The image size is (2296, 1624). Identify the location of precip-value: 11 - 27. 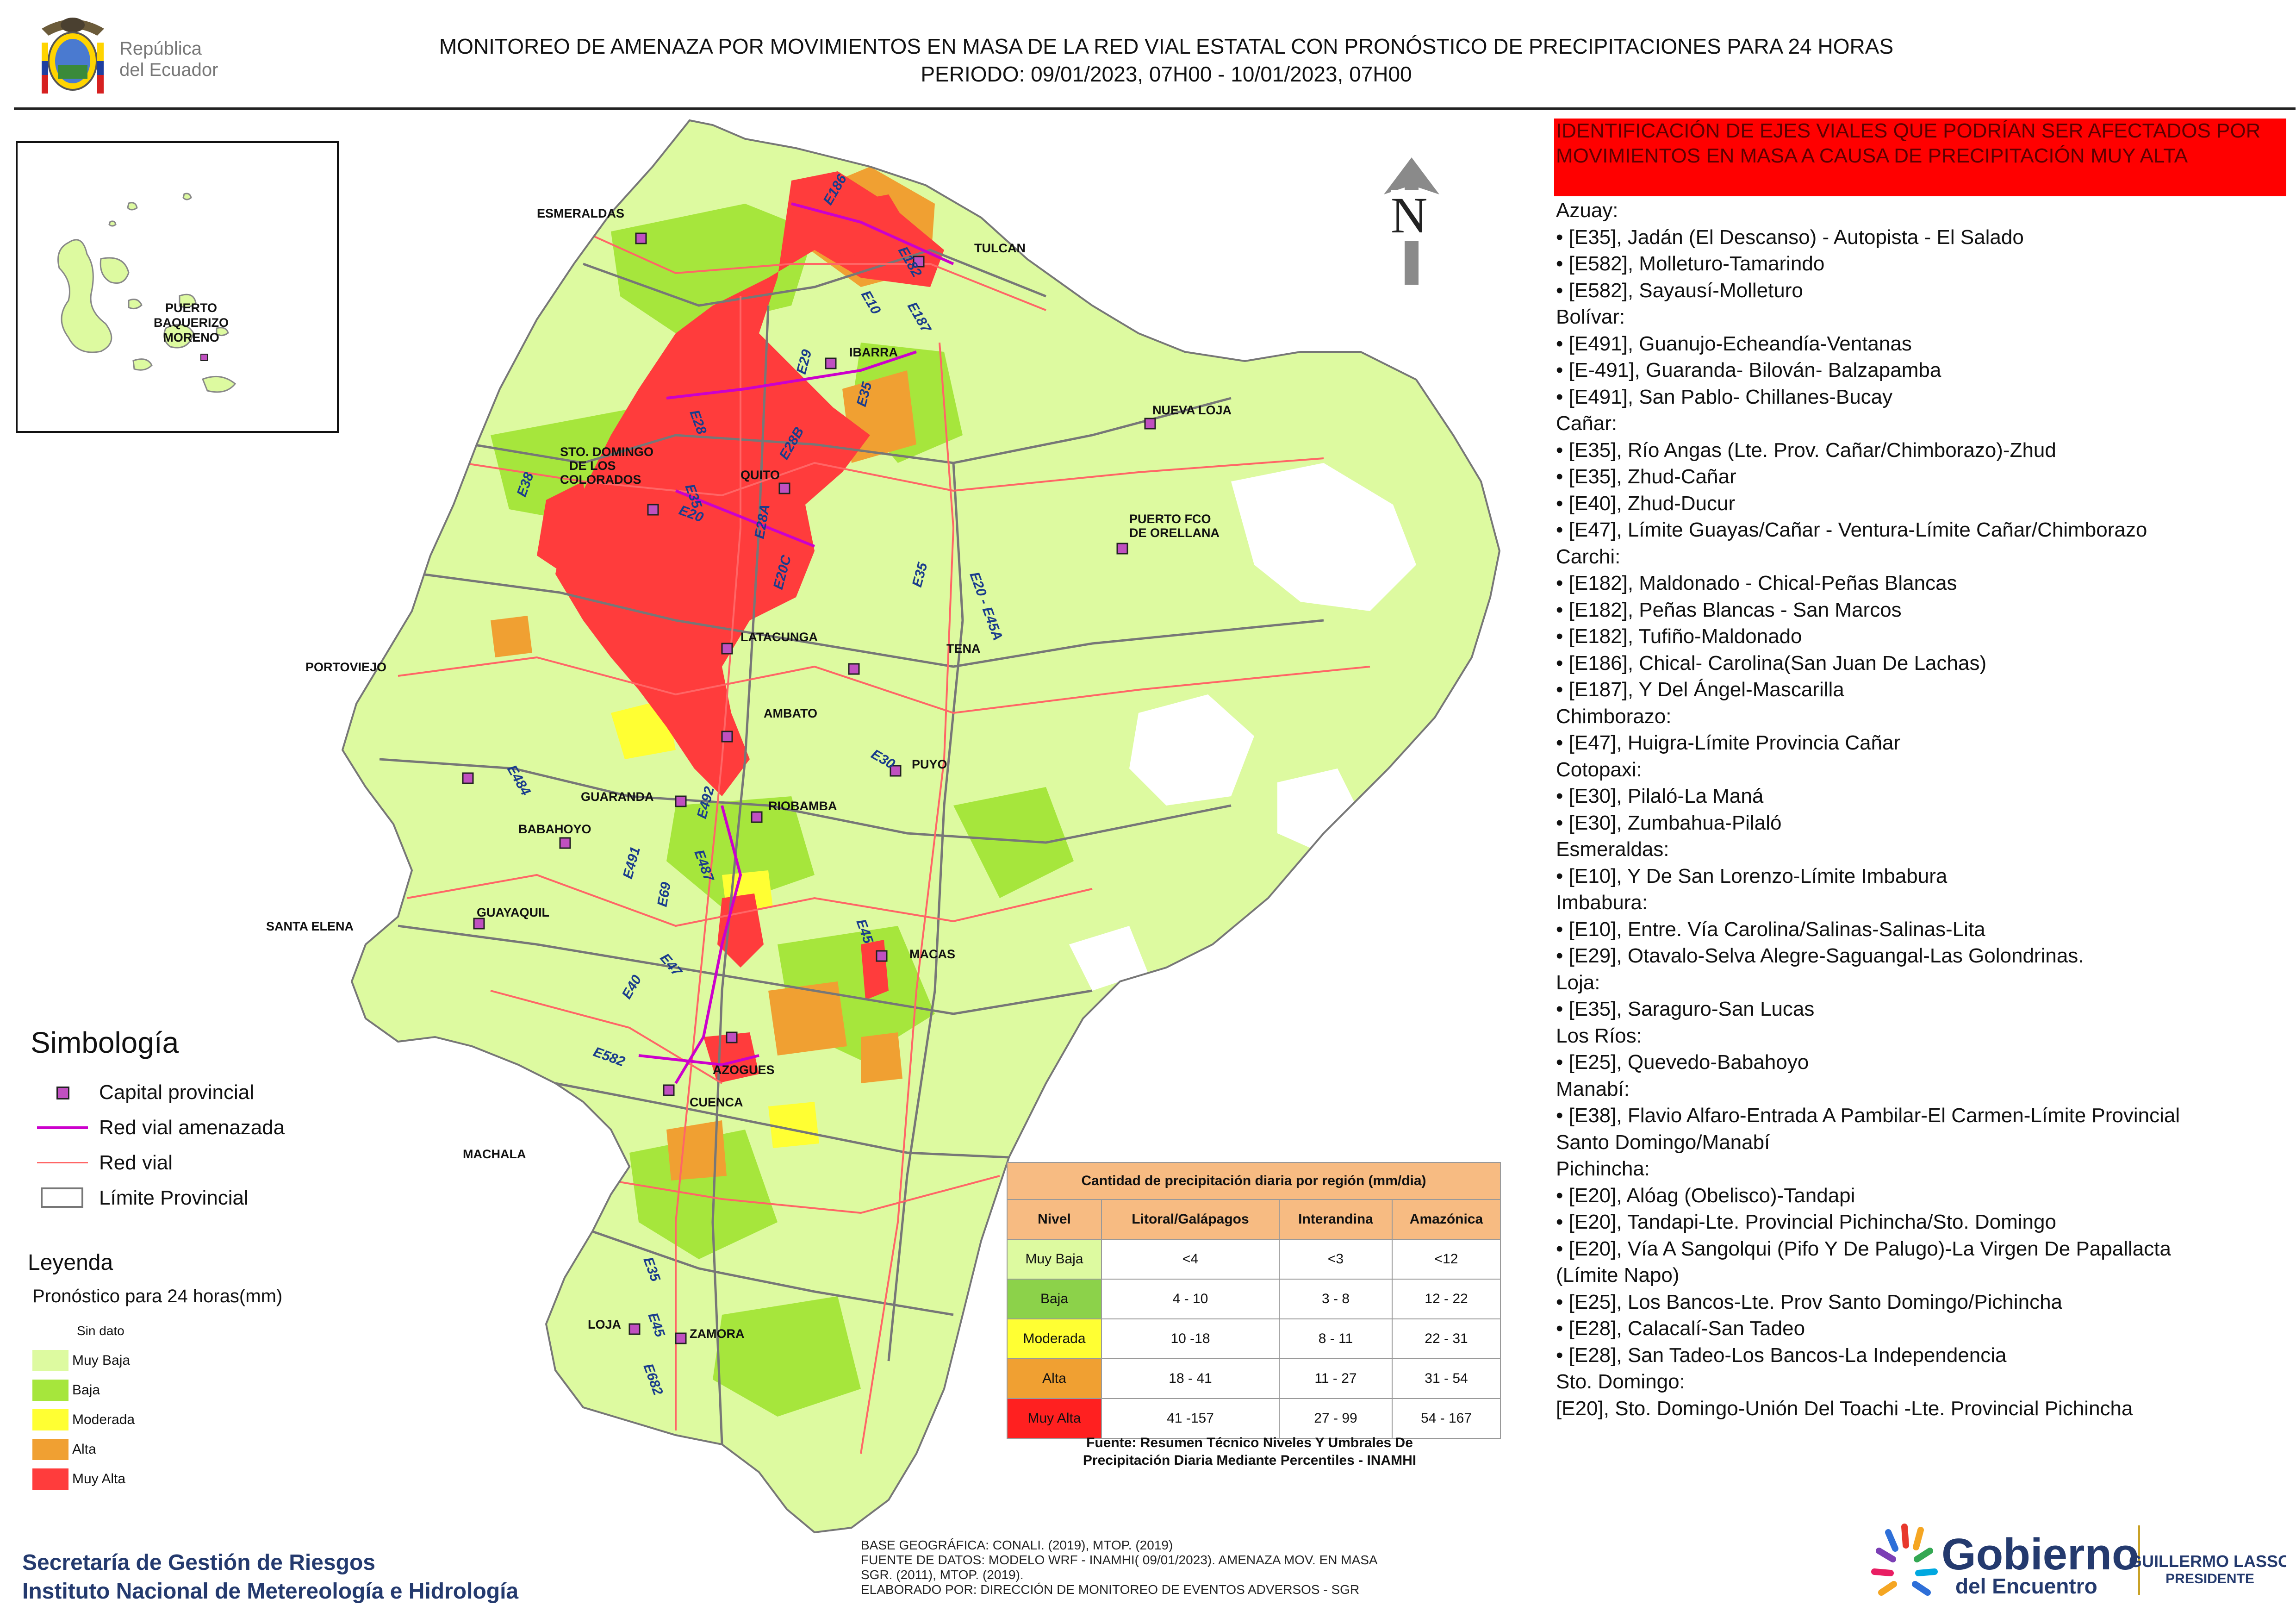
(1336, 1378).